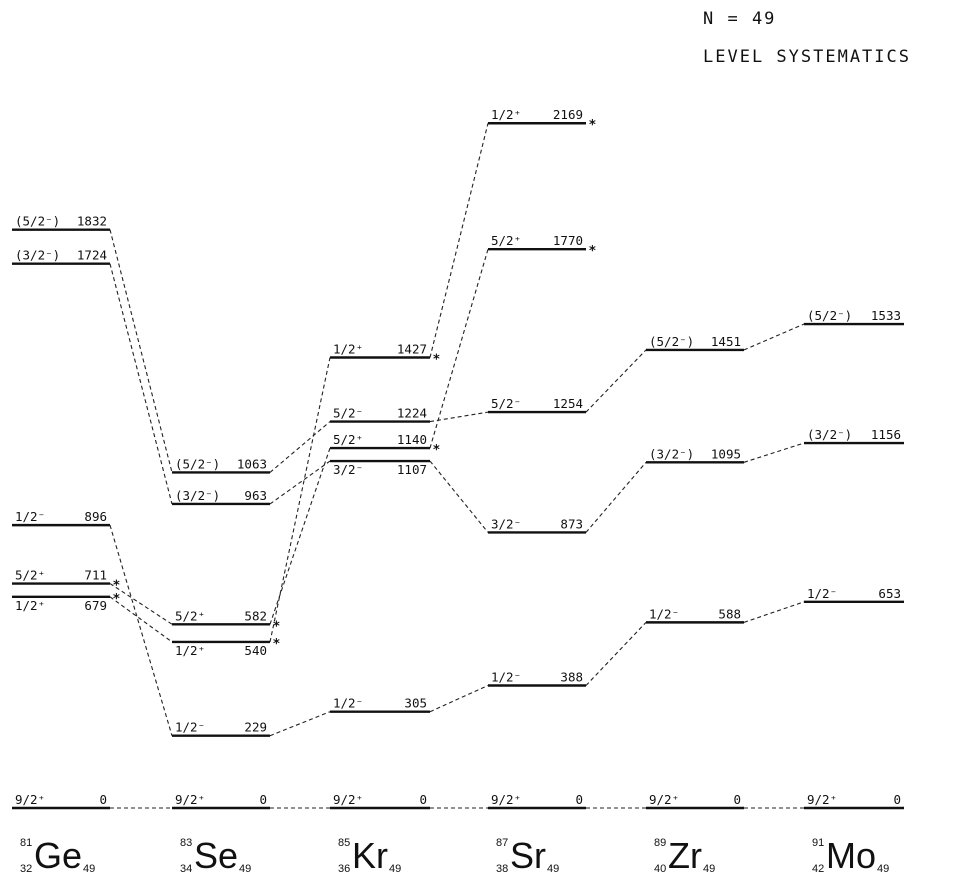 The width and height of the screenshot is (960, 877). What do you see at coordinates (726, 341) in the screenshot?
I see `level-energy-zr-5-2minus-1451: 1451` at bounding box center [726, 341].